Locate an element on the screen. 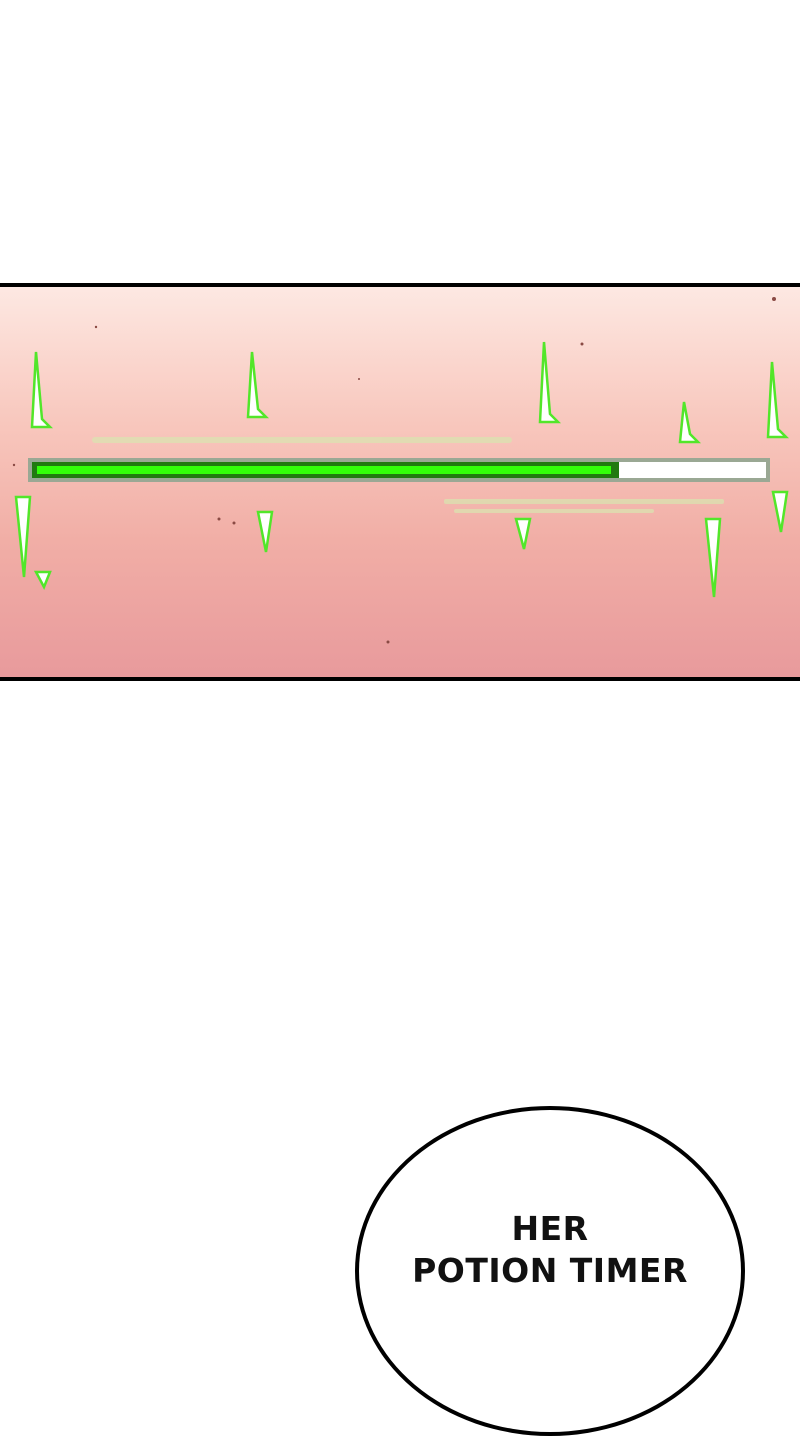 The width and height of the screenshot is (800, 1436). bubble-line-1: HER is located at coordinates (550, 1228).